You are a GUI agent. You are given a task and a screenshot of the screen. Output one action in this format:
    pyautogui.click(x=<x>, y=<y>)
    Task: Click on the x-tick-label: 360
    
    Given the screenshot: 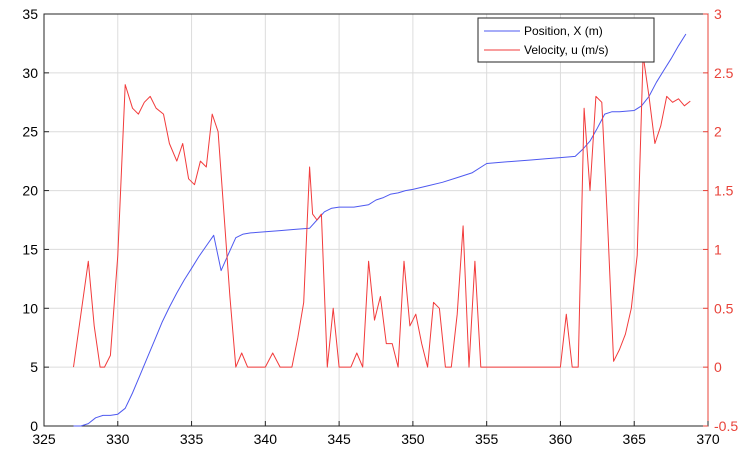 What is the action you would take?
    pyautogui.click(x=561, y=439)
    